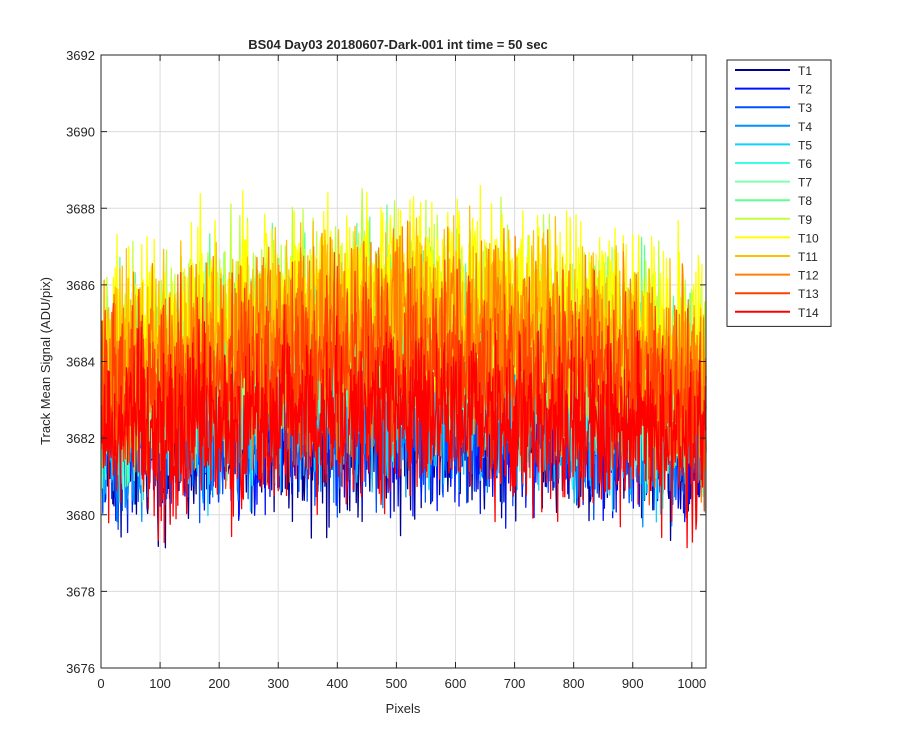 The image size is (900, 750). I want to click on legend-label: T1, so click(805, 71).